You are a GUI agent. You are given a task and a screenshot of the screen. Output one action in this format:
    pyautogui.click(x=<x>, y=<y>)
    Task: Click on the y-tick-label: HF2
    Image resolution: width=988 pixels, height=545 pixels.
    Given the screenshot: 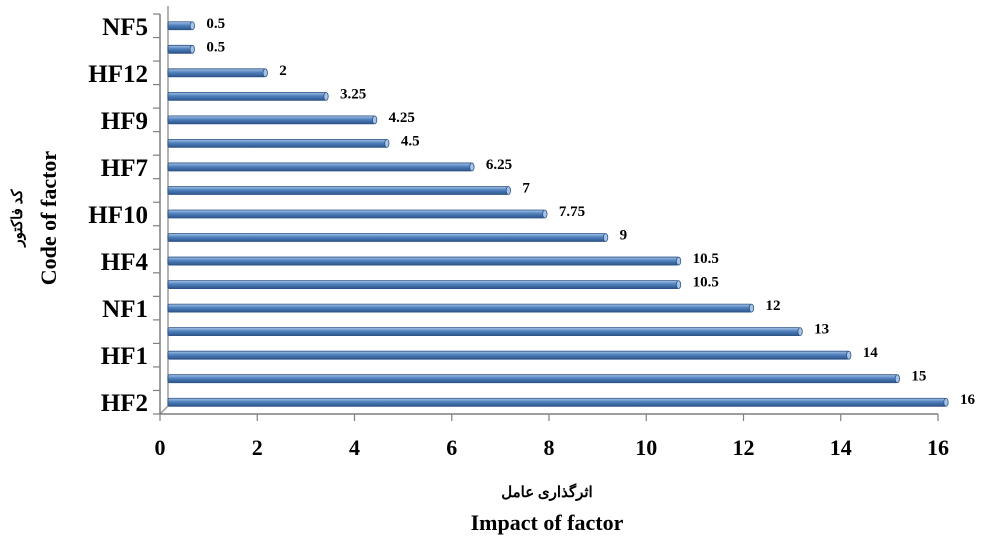 What is the action you would take?
    pyautogui.click(x=124, y=403)
    